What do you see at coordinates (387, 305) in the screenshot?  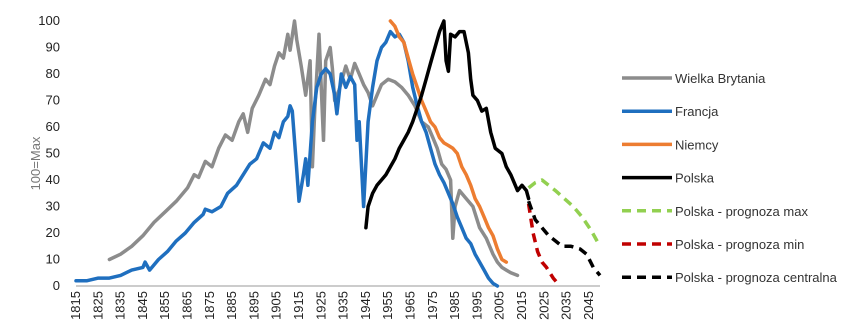 I see `x-tick-label: 1955` at bounding box center [387, 305].